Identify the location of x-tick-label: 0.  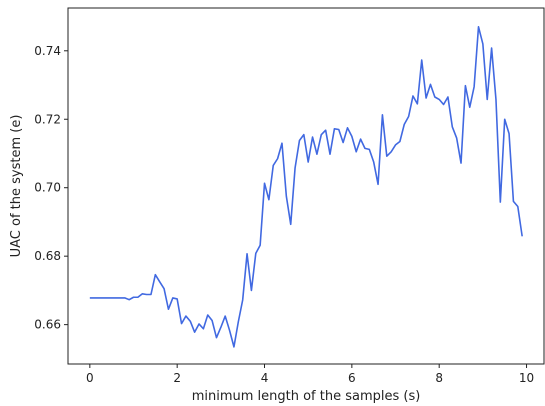
(90, 378).